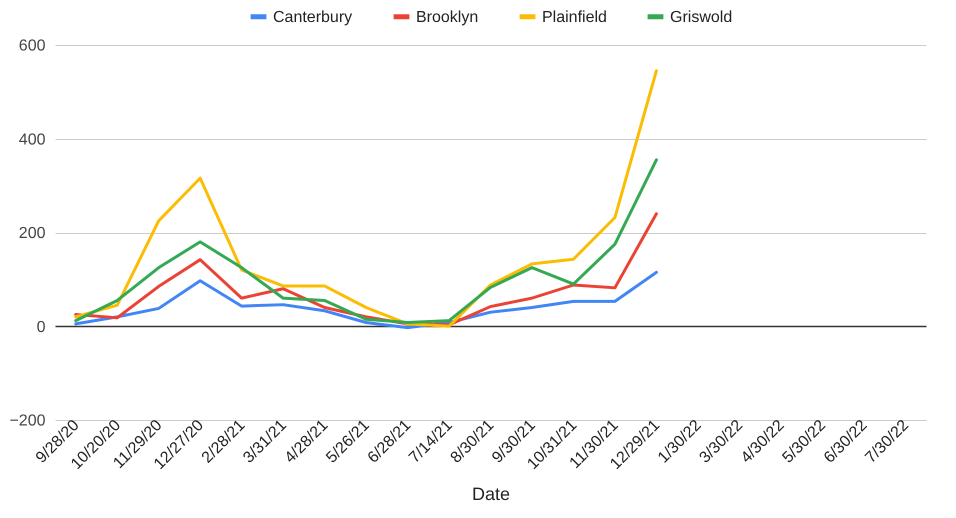 This screenshot has width=956, height=518. Describe the element at coordinates (574, 17) in the screenshot. I see `legend-label: Plainfield` at that location.